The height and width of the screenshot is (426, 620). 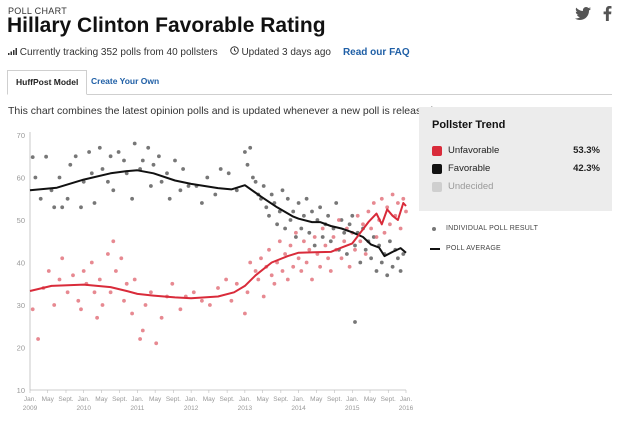 I want to click on x-tick-year: 2015, so click(x=352, y=408).